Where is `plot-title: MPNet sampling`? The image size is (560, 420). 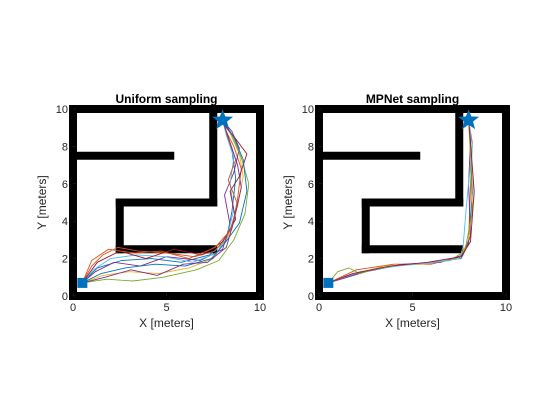
plot-title: MPNet sampling is located at coordinates (412, 99).